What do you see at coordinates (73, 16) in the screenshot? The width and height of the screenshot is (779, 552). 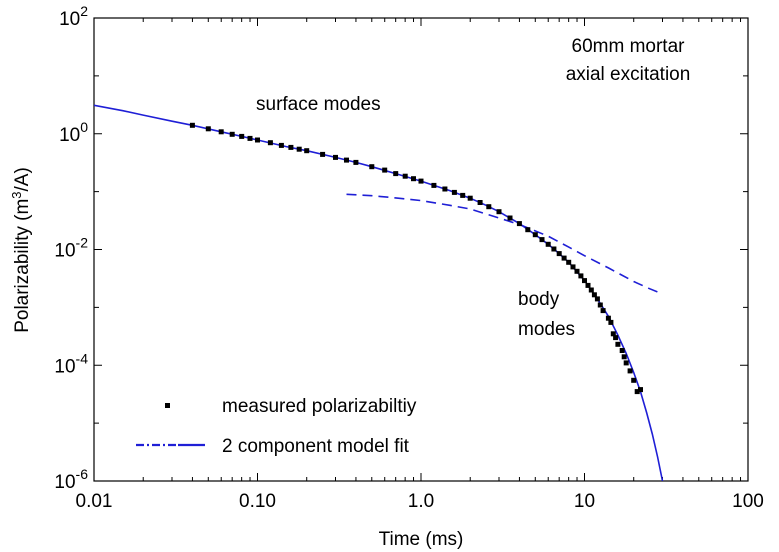 I see `y-tick-label: 10²` at bounding box center [73, 16].